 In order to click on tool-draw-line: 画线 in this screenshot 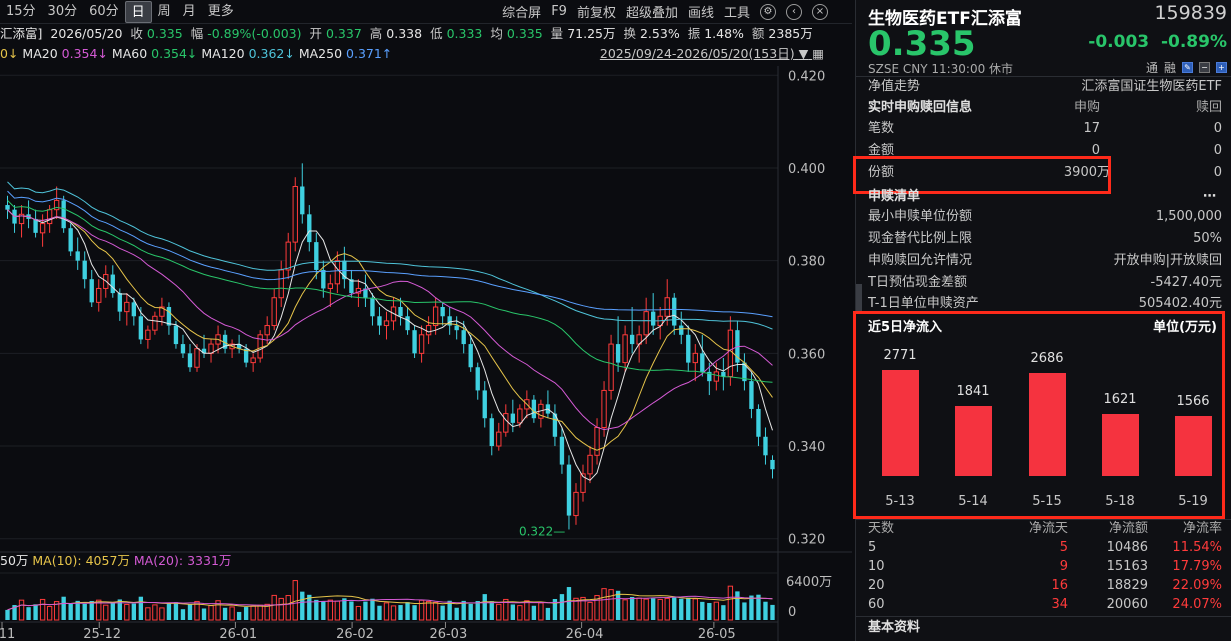, I will do `click(700, 13)`.